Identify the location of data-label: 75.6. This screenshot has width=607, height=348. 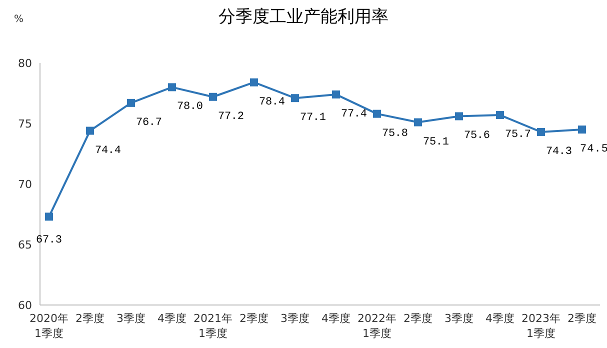
(477, 136).